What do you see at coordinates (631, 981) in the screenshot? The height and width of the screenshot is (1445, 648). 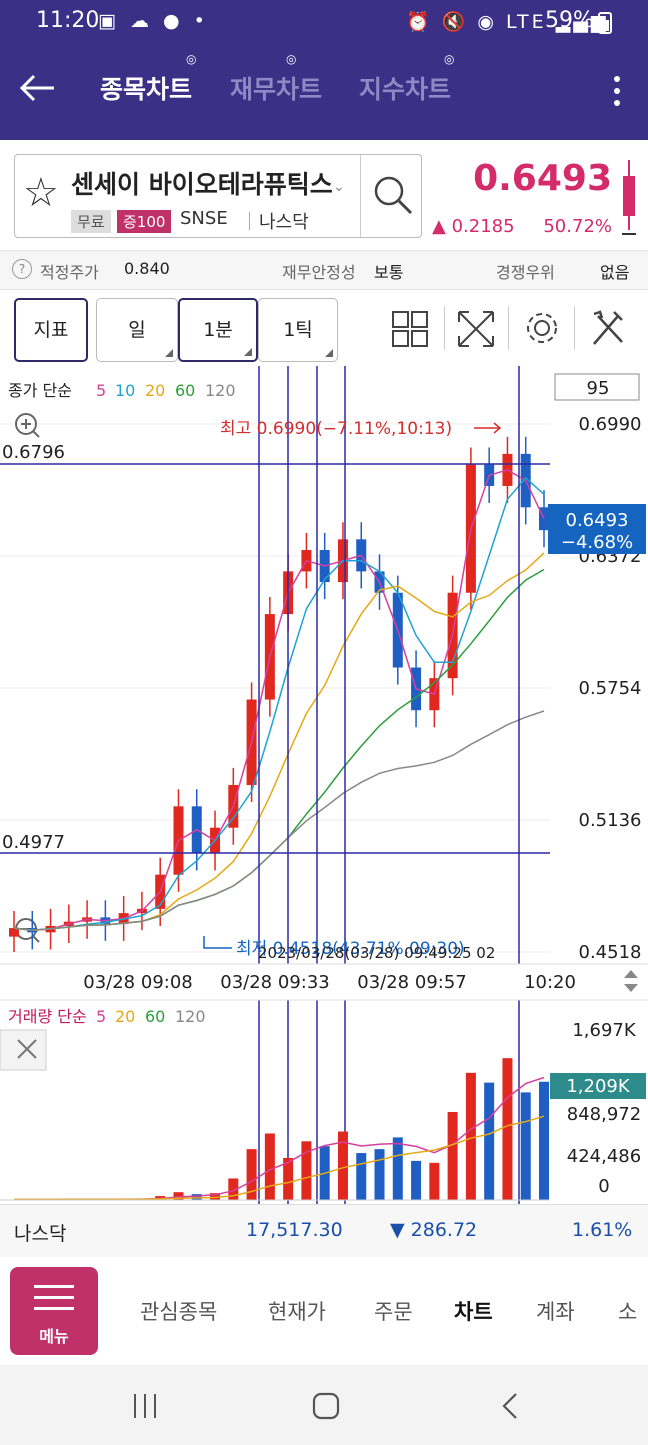 I see `scroll-arrows-icon` at bounding box center [631, 981].